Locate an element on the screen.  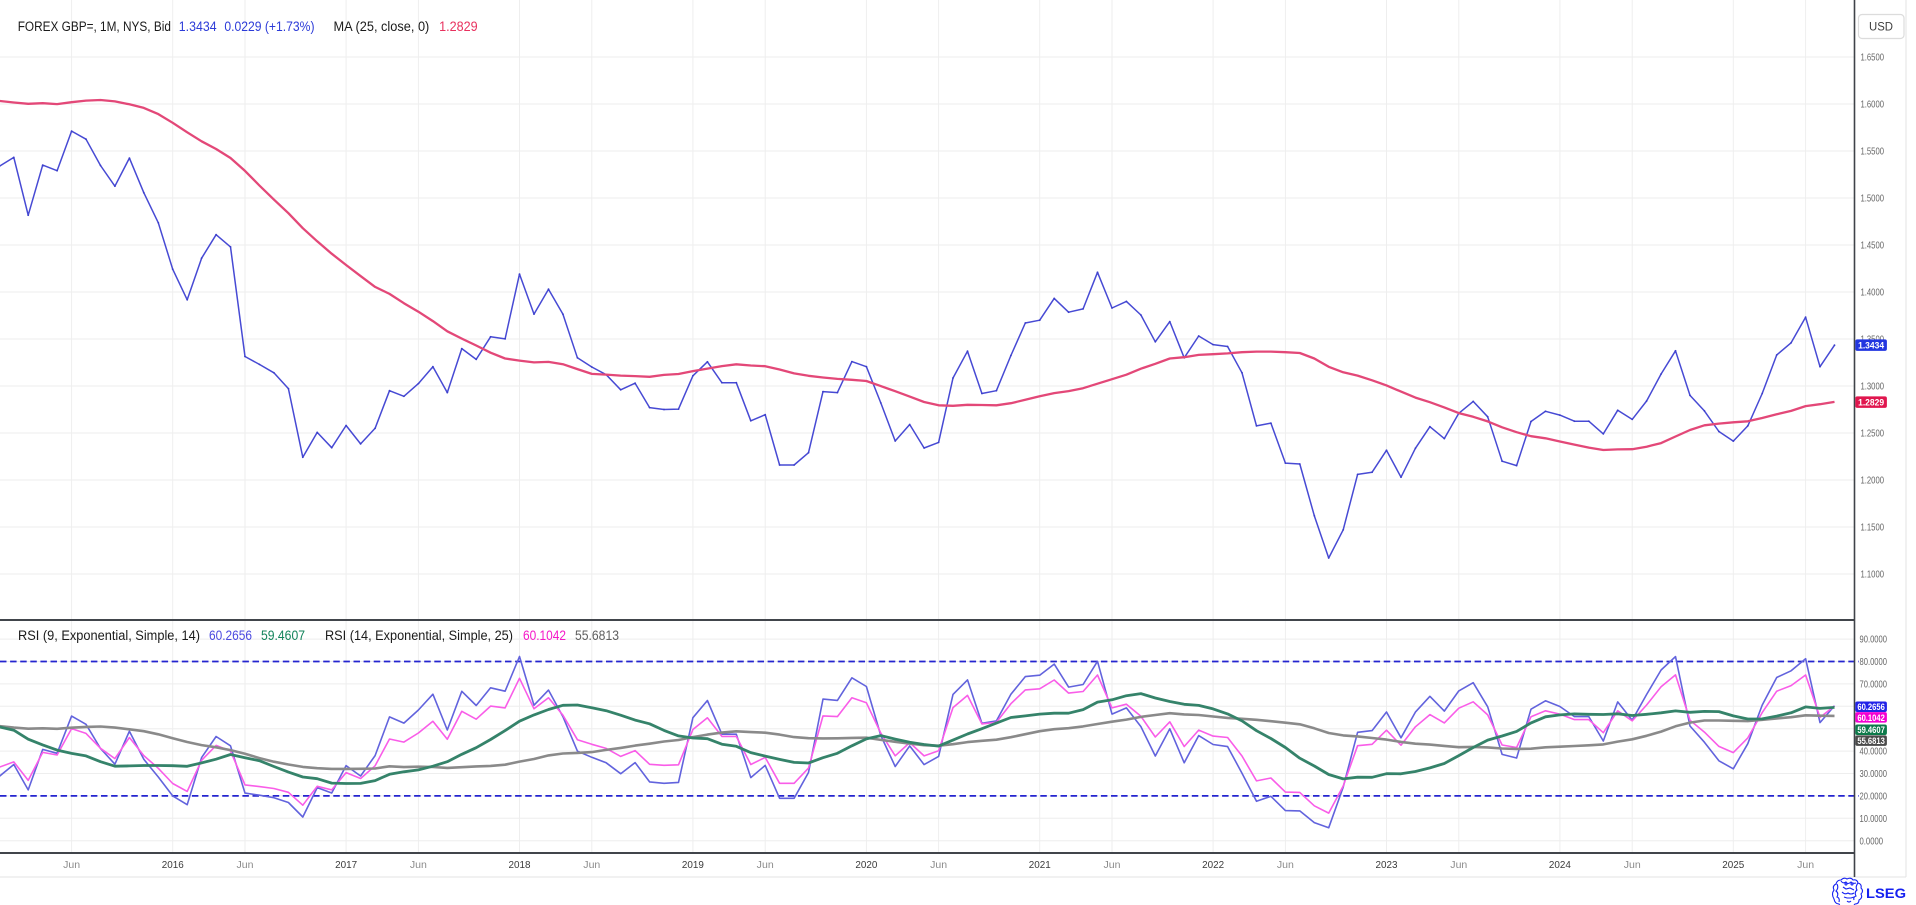
svg-text: LSEG is located at coordinates (1886, 893).